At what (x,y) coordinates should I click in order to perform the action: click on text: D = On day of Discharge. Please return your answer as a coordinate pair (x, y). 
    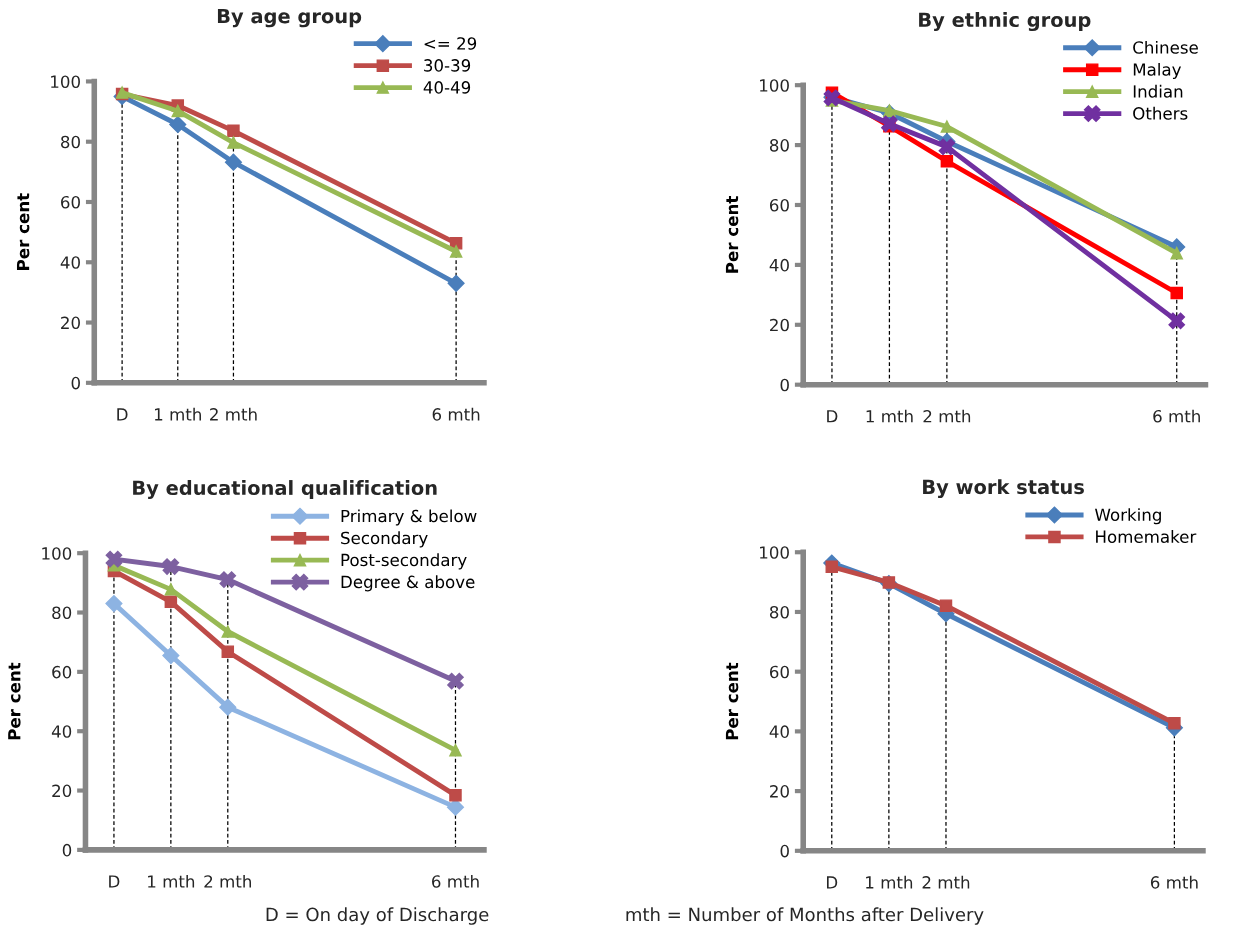
    Looking at the image, I should click on (377, 916).